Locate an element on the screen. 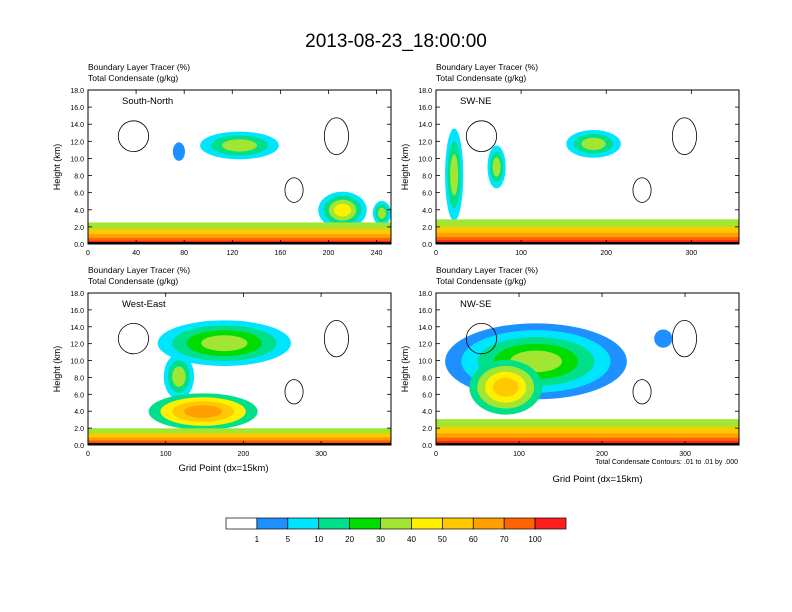 This screenshot has width=792, height=612. west-east-x-tick-label: 200 is located at coordinates (244, 454).